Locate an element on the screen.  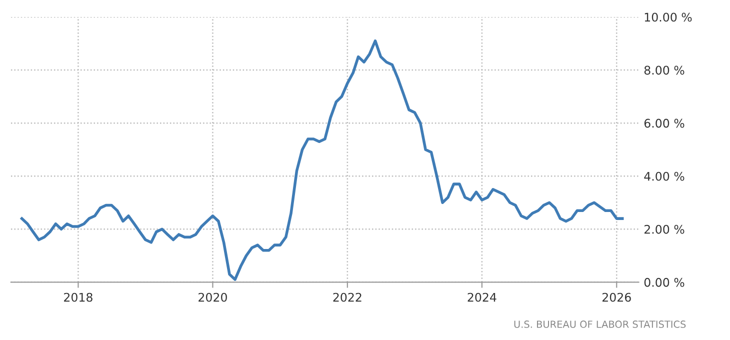
y-tick-label: 10.00 % is located at coordinates (668, 17).